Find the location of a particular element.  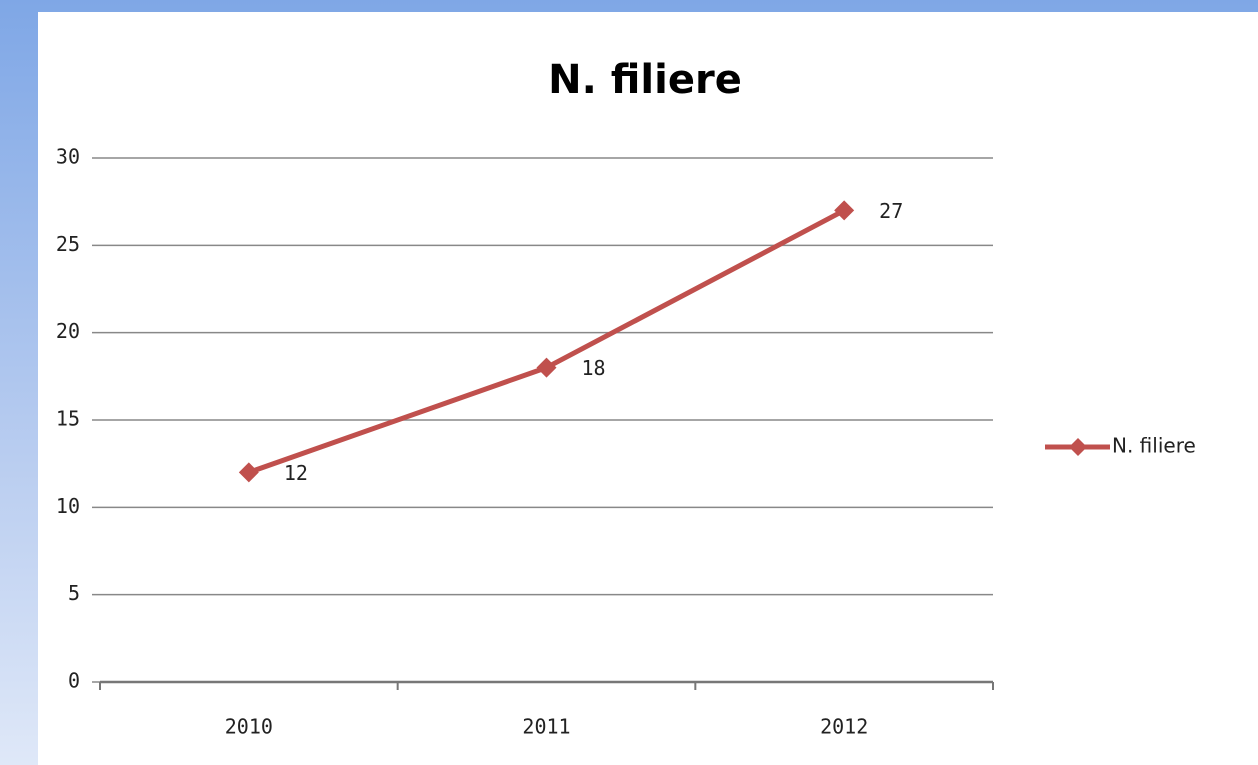

legend-label: N. filiere is located at coordinates (1154, 446).